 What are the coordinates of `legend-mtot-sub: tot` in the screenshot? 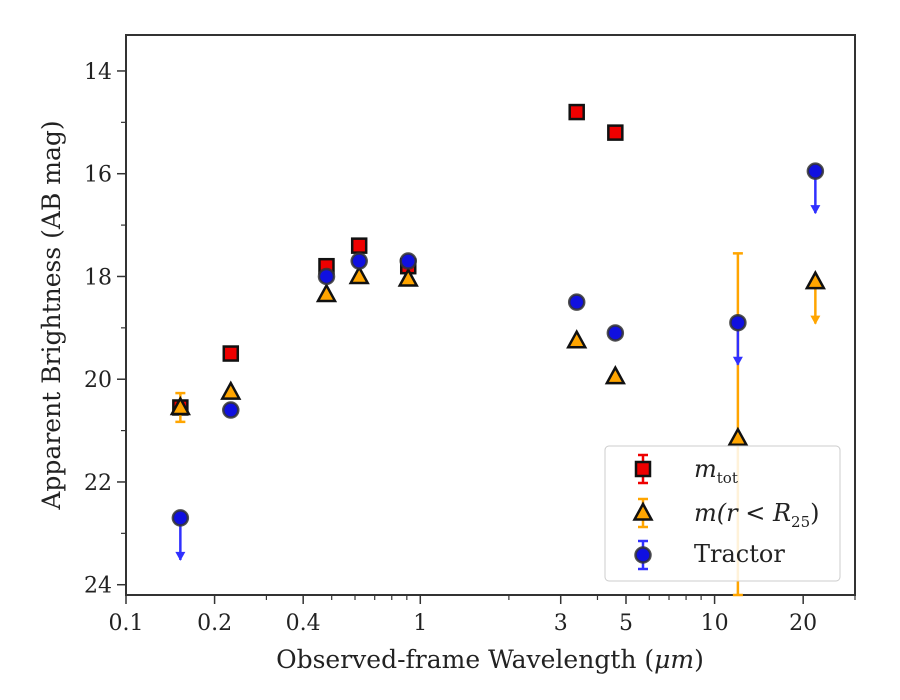 It's located at (727, 478).